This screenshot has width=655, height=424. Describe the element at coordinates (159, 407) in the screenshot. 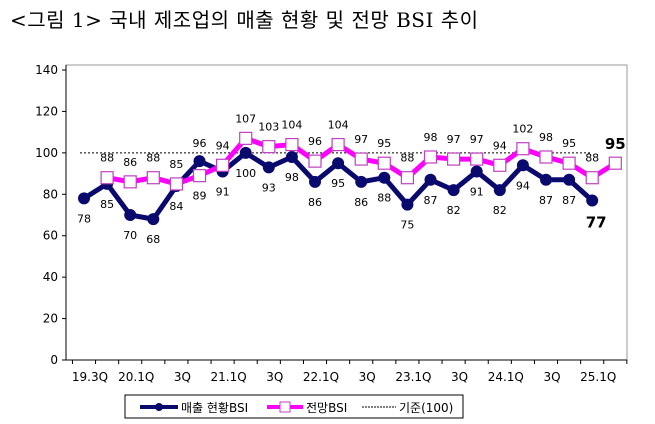

I see `legend-marker-current` at that location.